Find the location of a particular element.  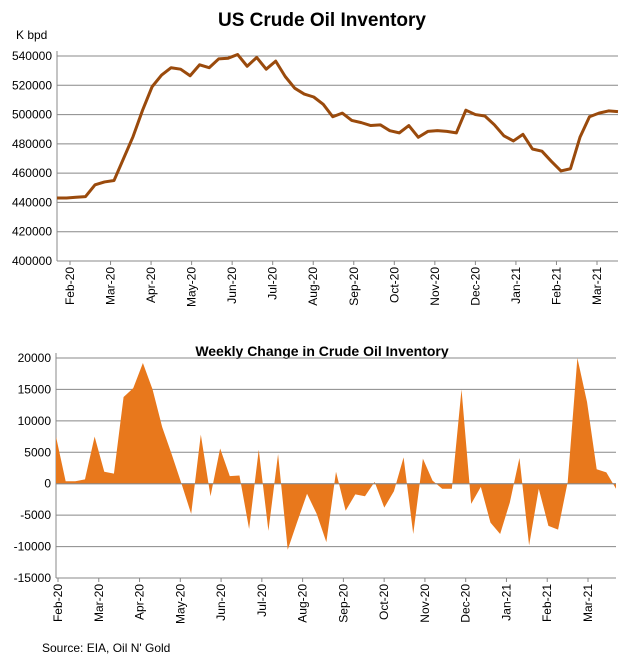

inventory-y-tick-label: 400000 is located at coordinates (32, 261).